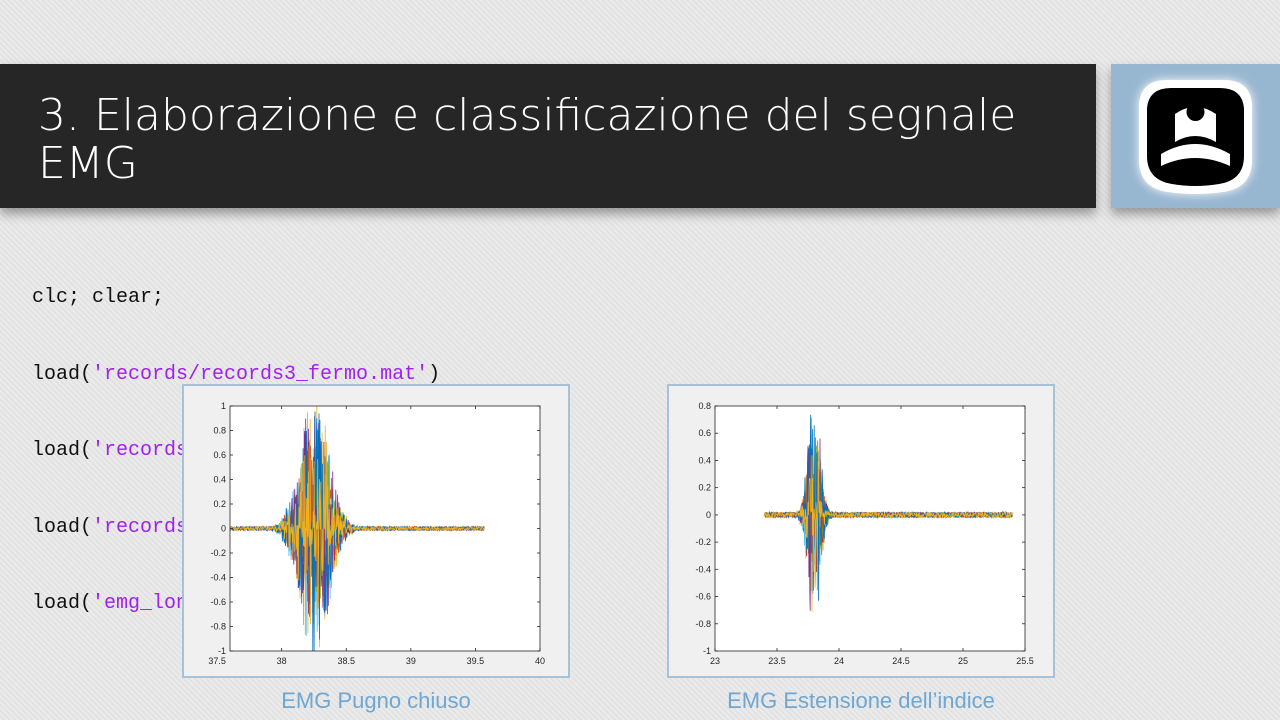  What do you see at coordinates (236, 374) in the screenshot?
I see `code-line: load('records/records3_fermo.mat')` at bounding box center [236, 374].